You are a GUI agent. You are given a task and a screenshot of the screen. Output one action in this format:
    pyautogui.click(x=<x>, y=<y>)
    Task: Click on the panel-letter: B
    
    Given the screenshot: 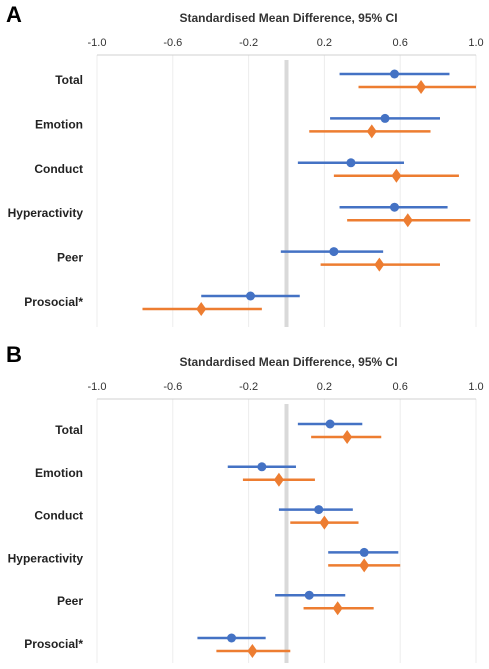 What is the action you would take?
    pyautogui.click(x=14, y=354)
    